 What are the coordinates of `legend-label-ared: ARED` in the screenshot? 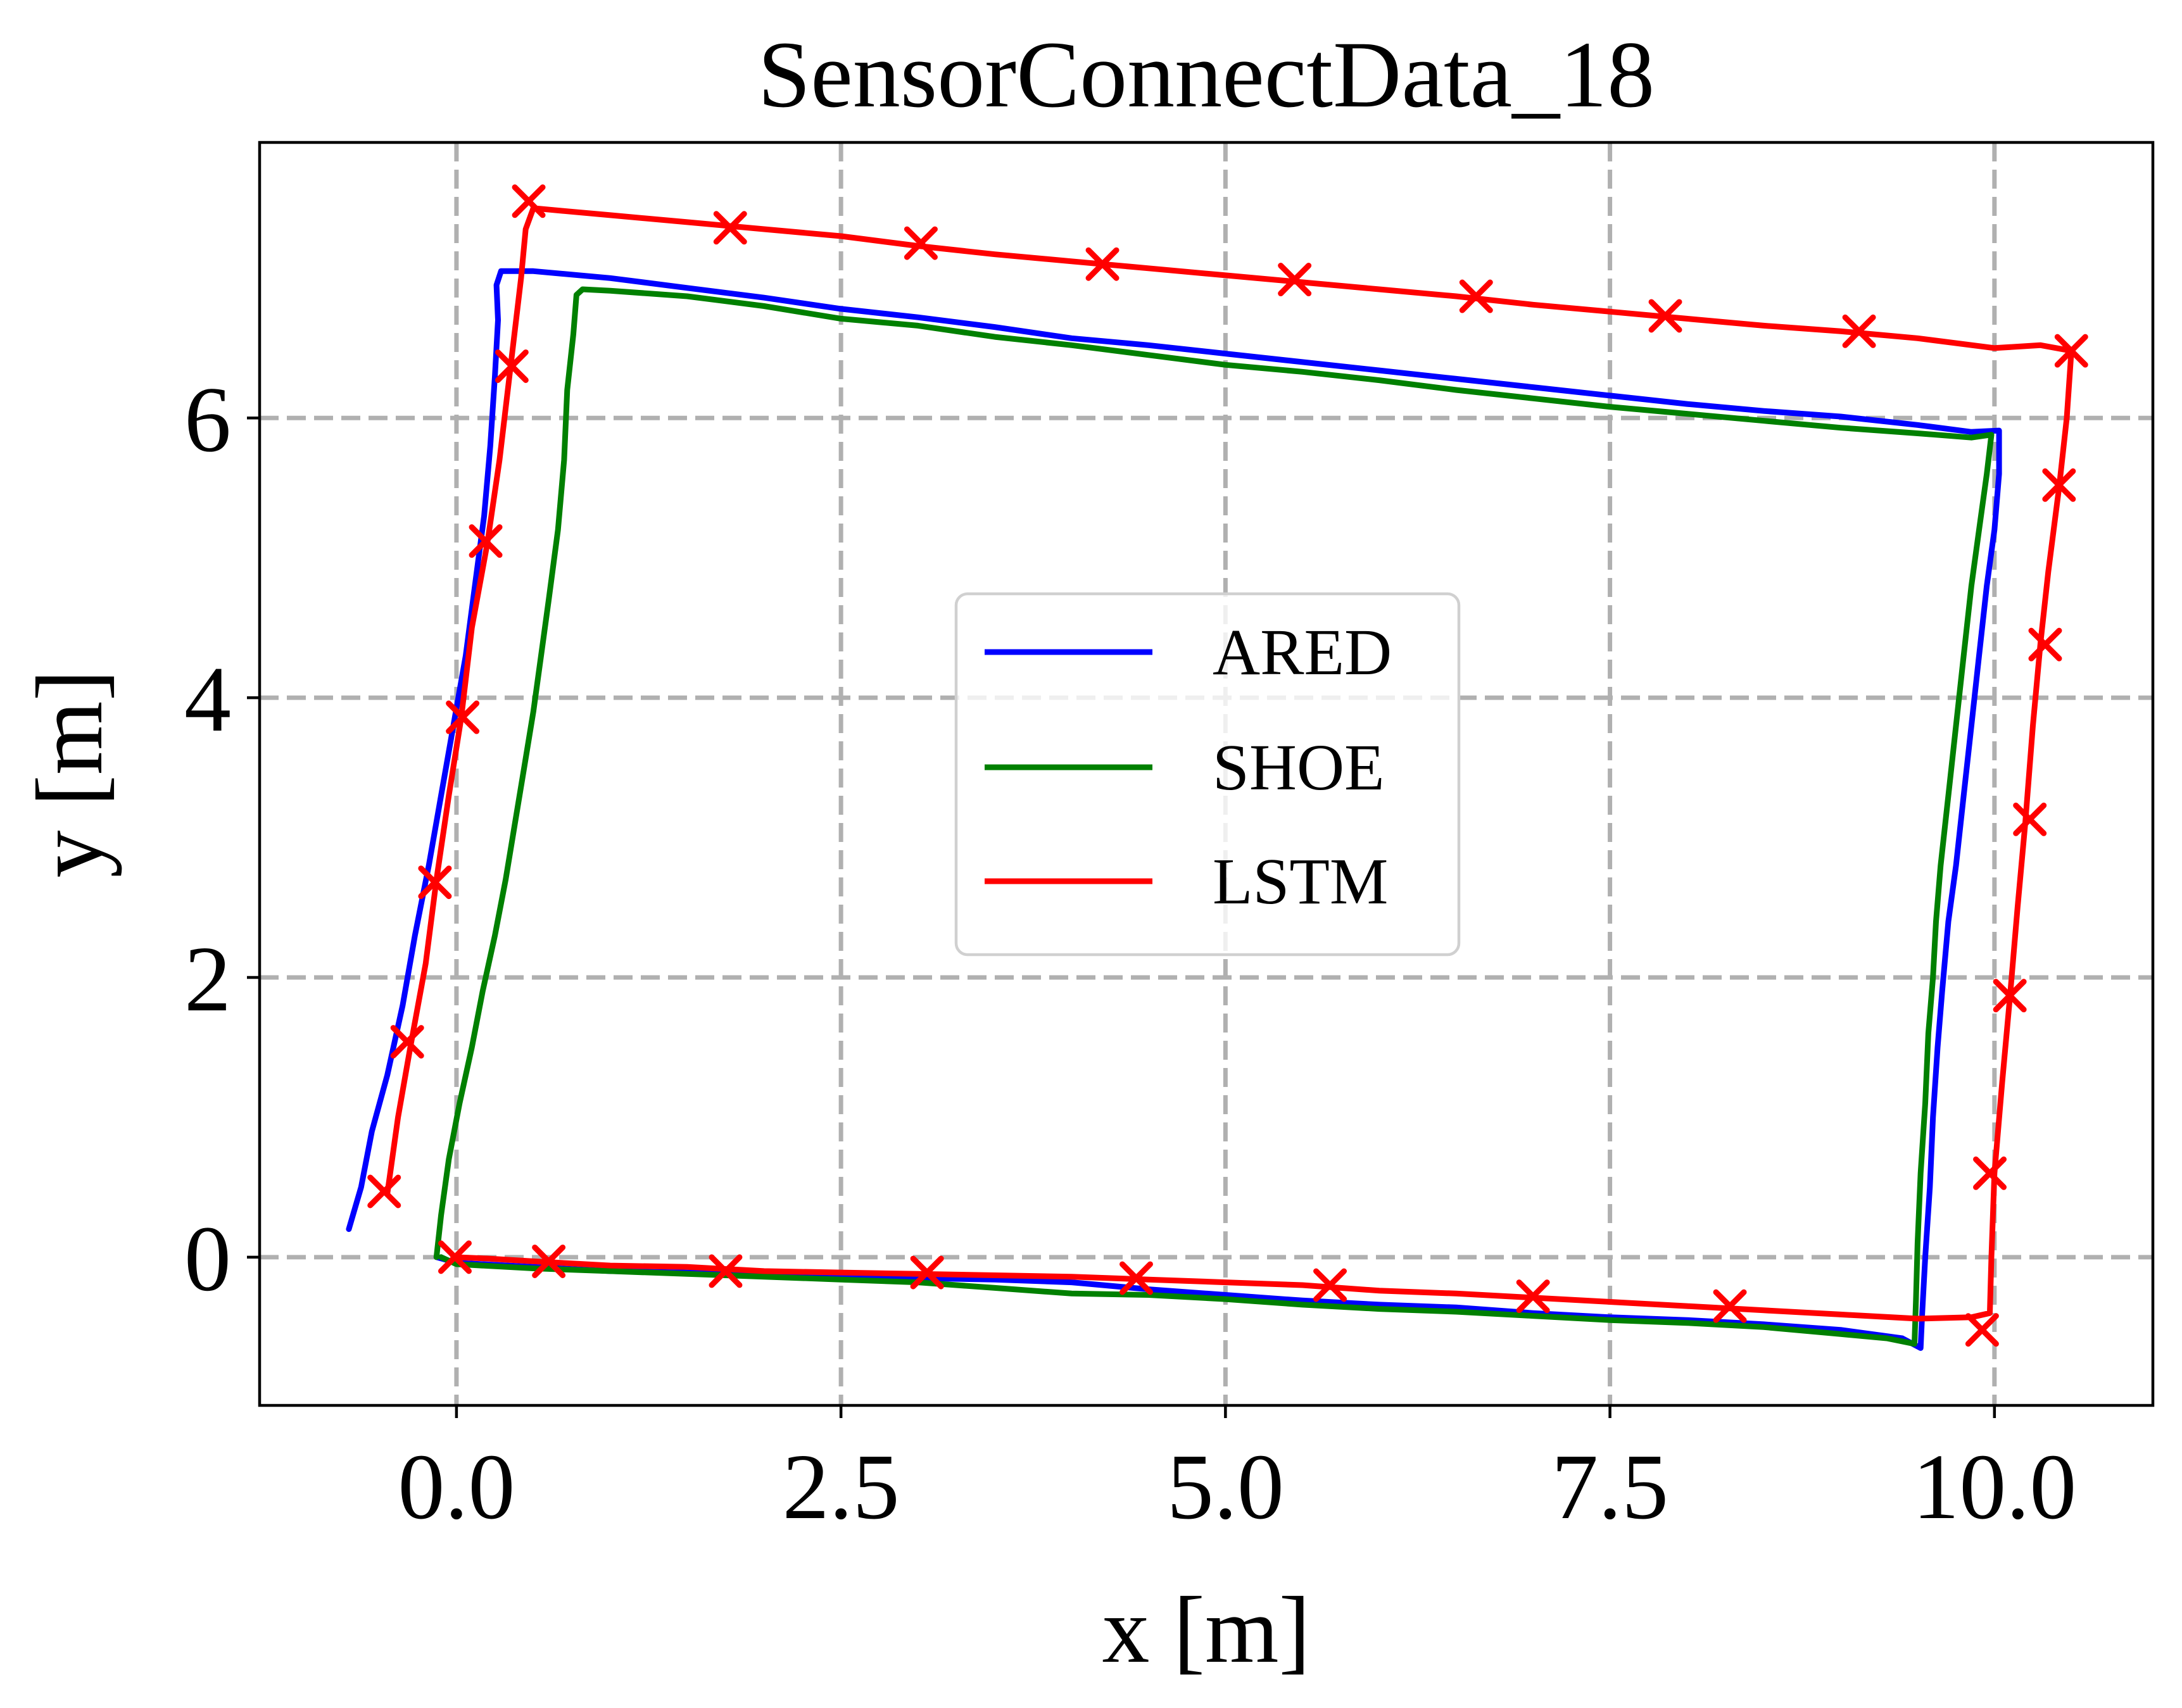 It's located at (1302, 652).